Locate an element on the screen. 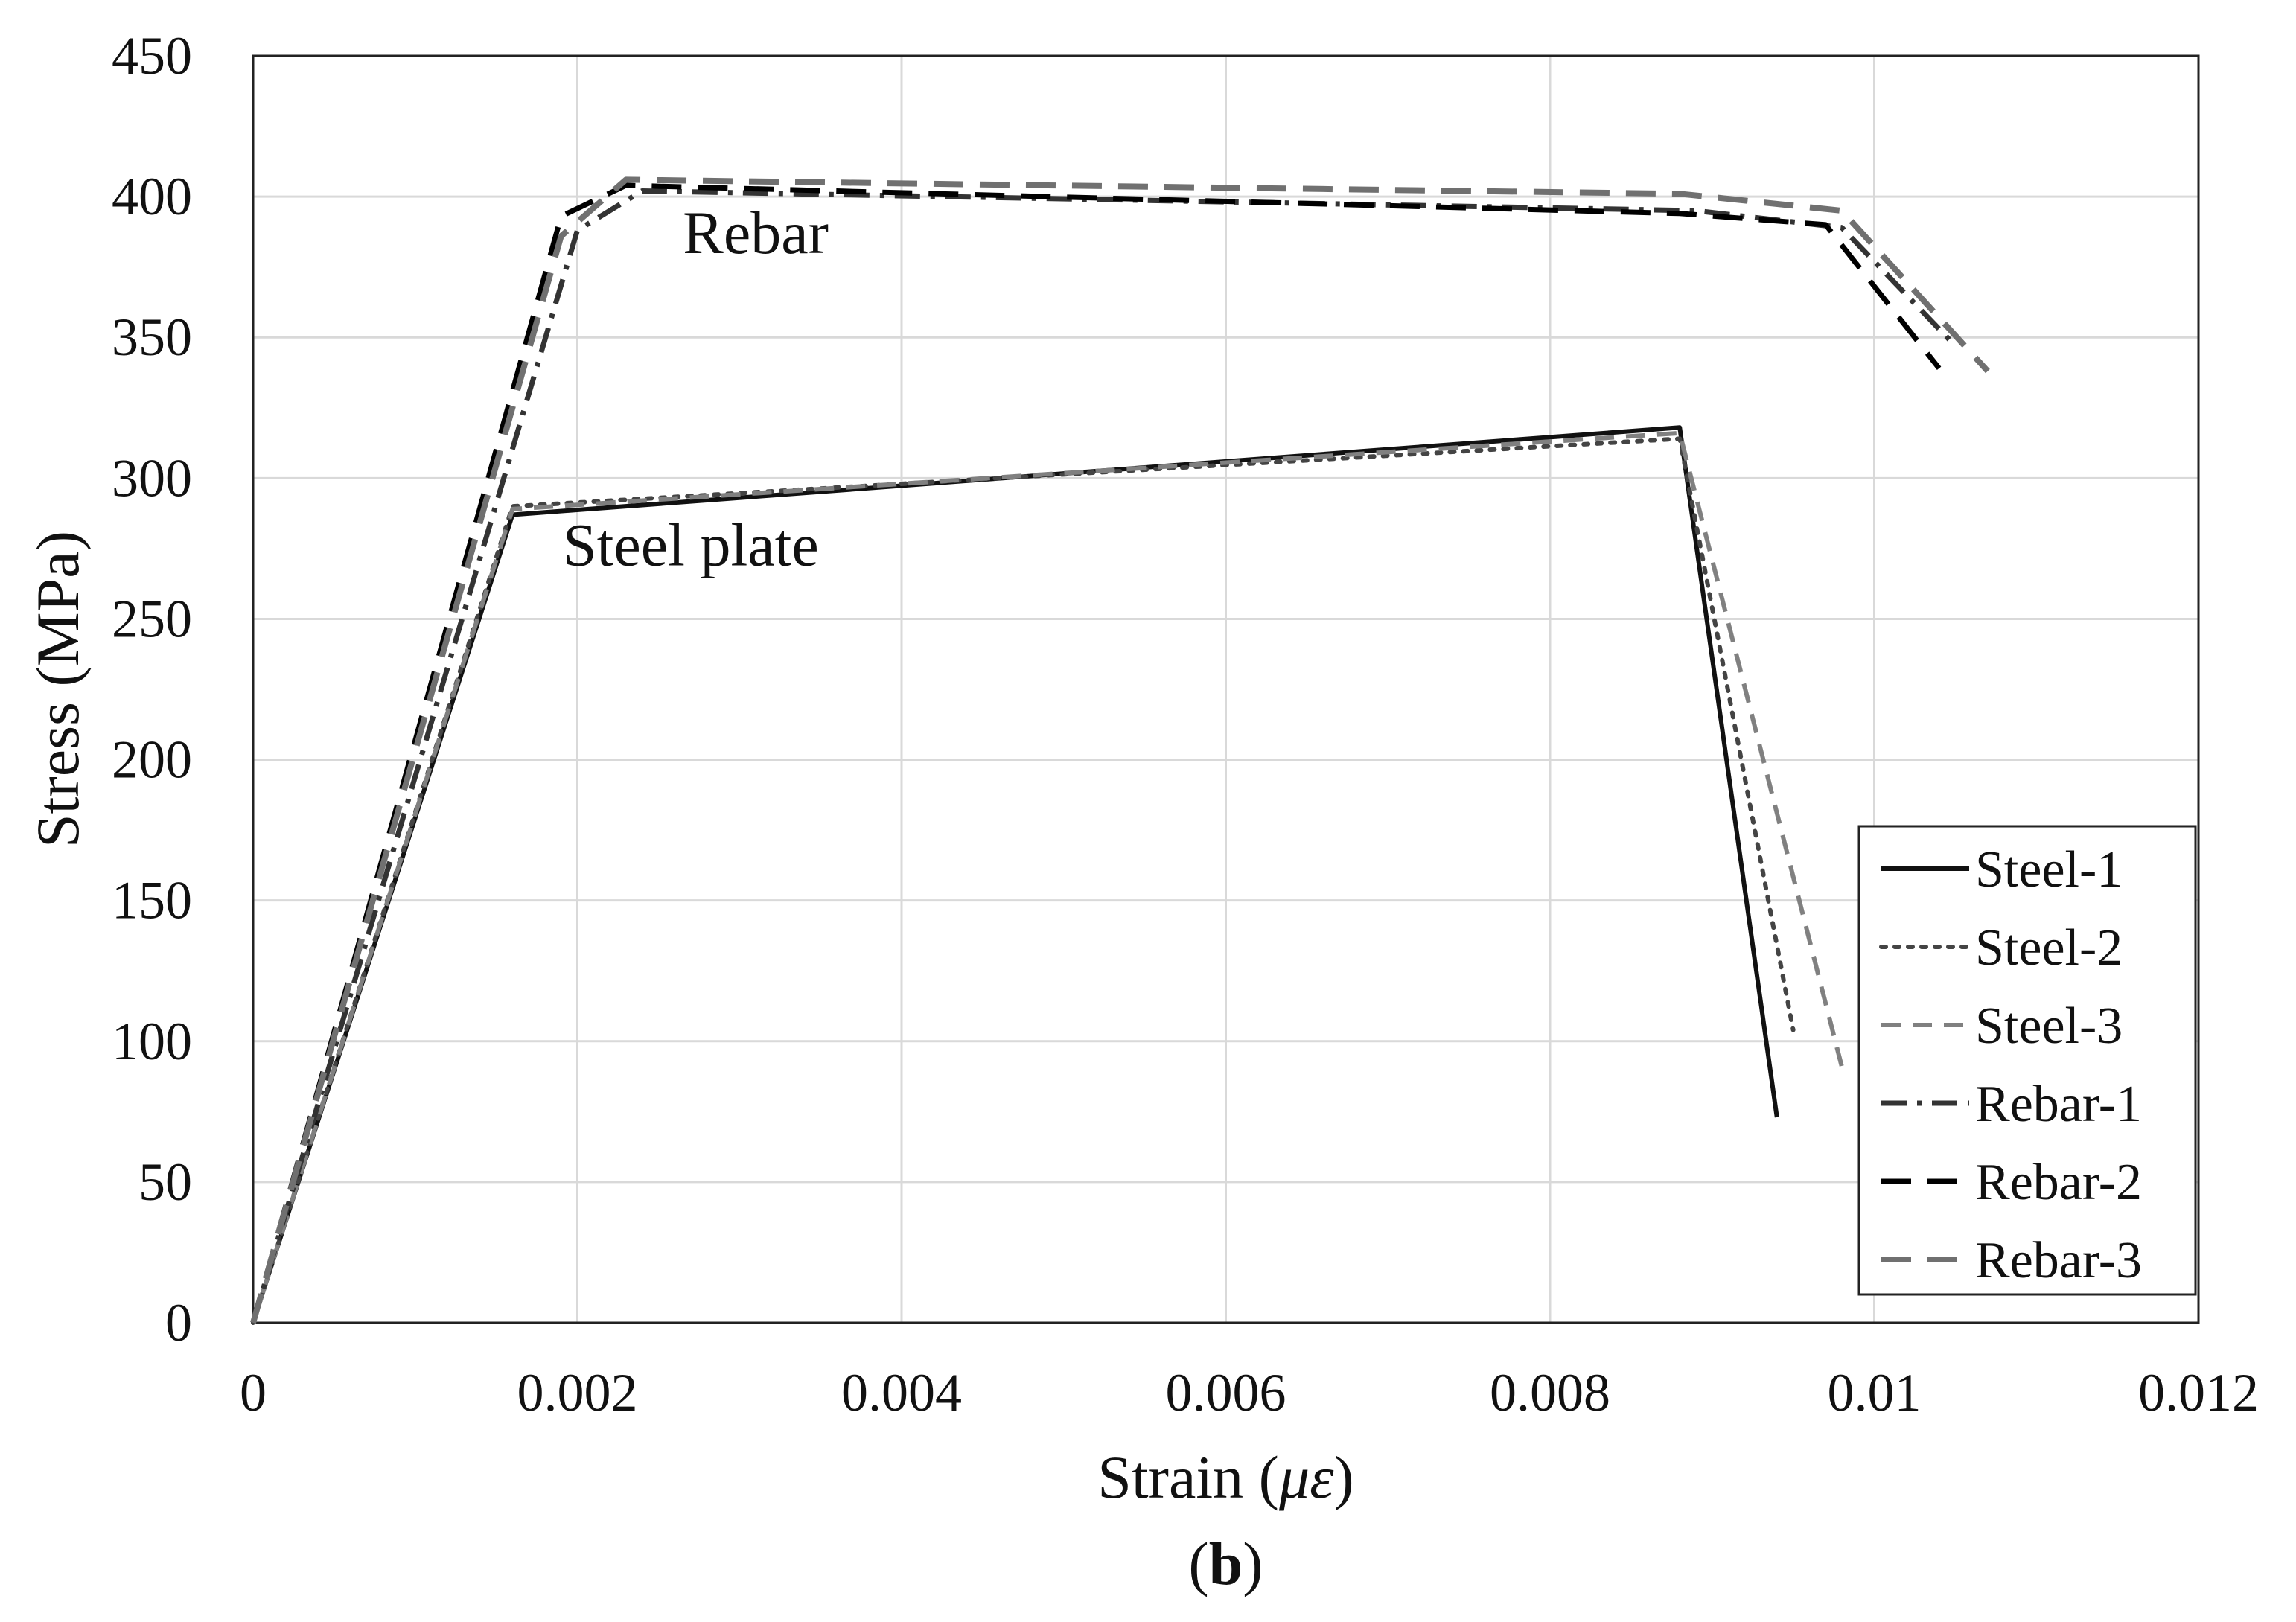 The width and height of the screenshot is (2296, 1622). x-tick-label: 0.008 is located at coordinates (1550, 1393).